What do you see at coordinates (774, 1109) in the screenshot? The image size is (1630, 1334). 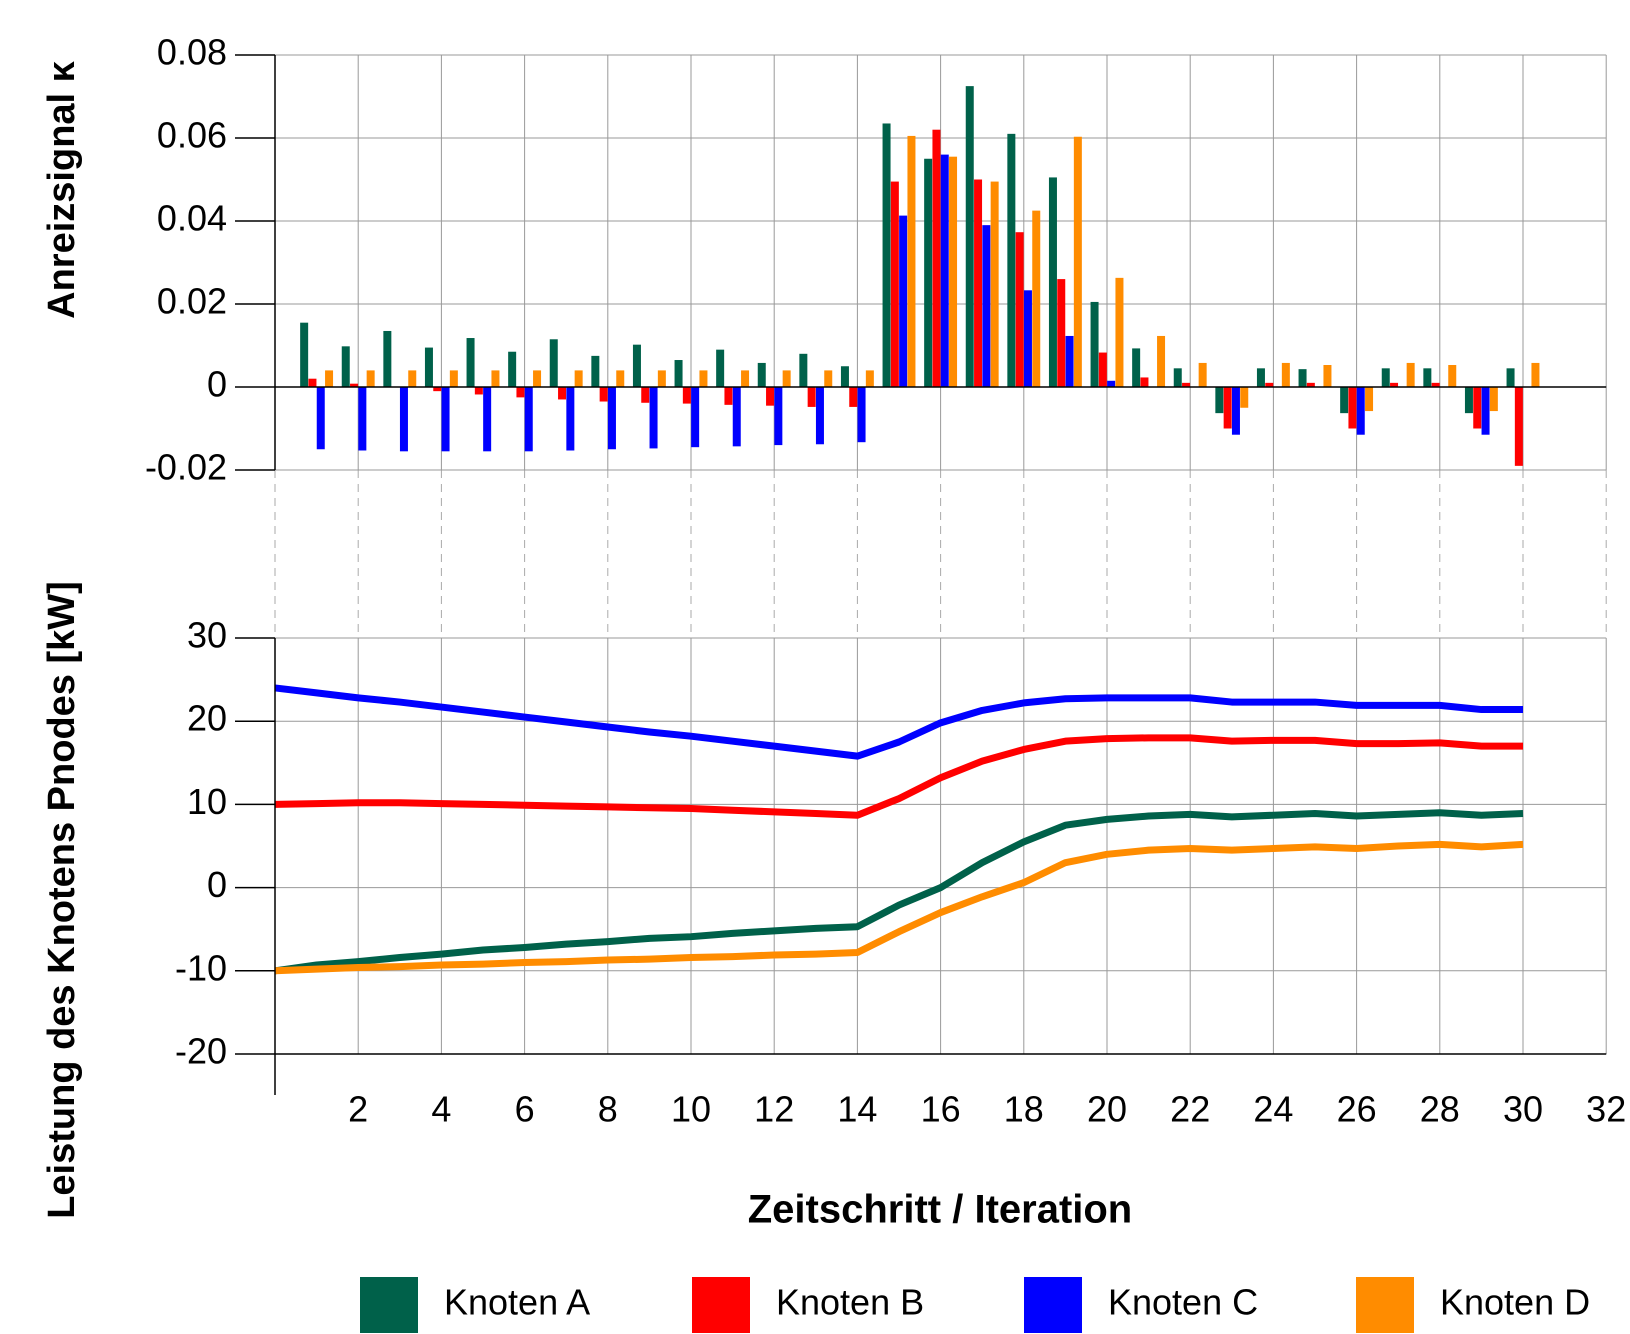 I see `x-tick-label: 12` at bounding box center [774, 1109].